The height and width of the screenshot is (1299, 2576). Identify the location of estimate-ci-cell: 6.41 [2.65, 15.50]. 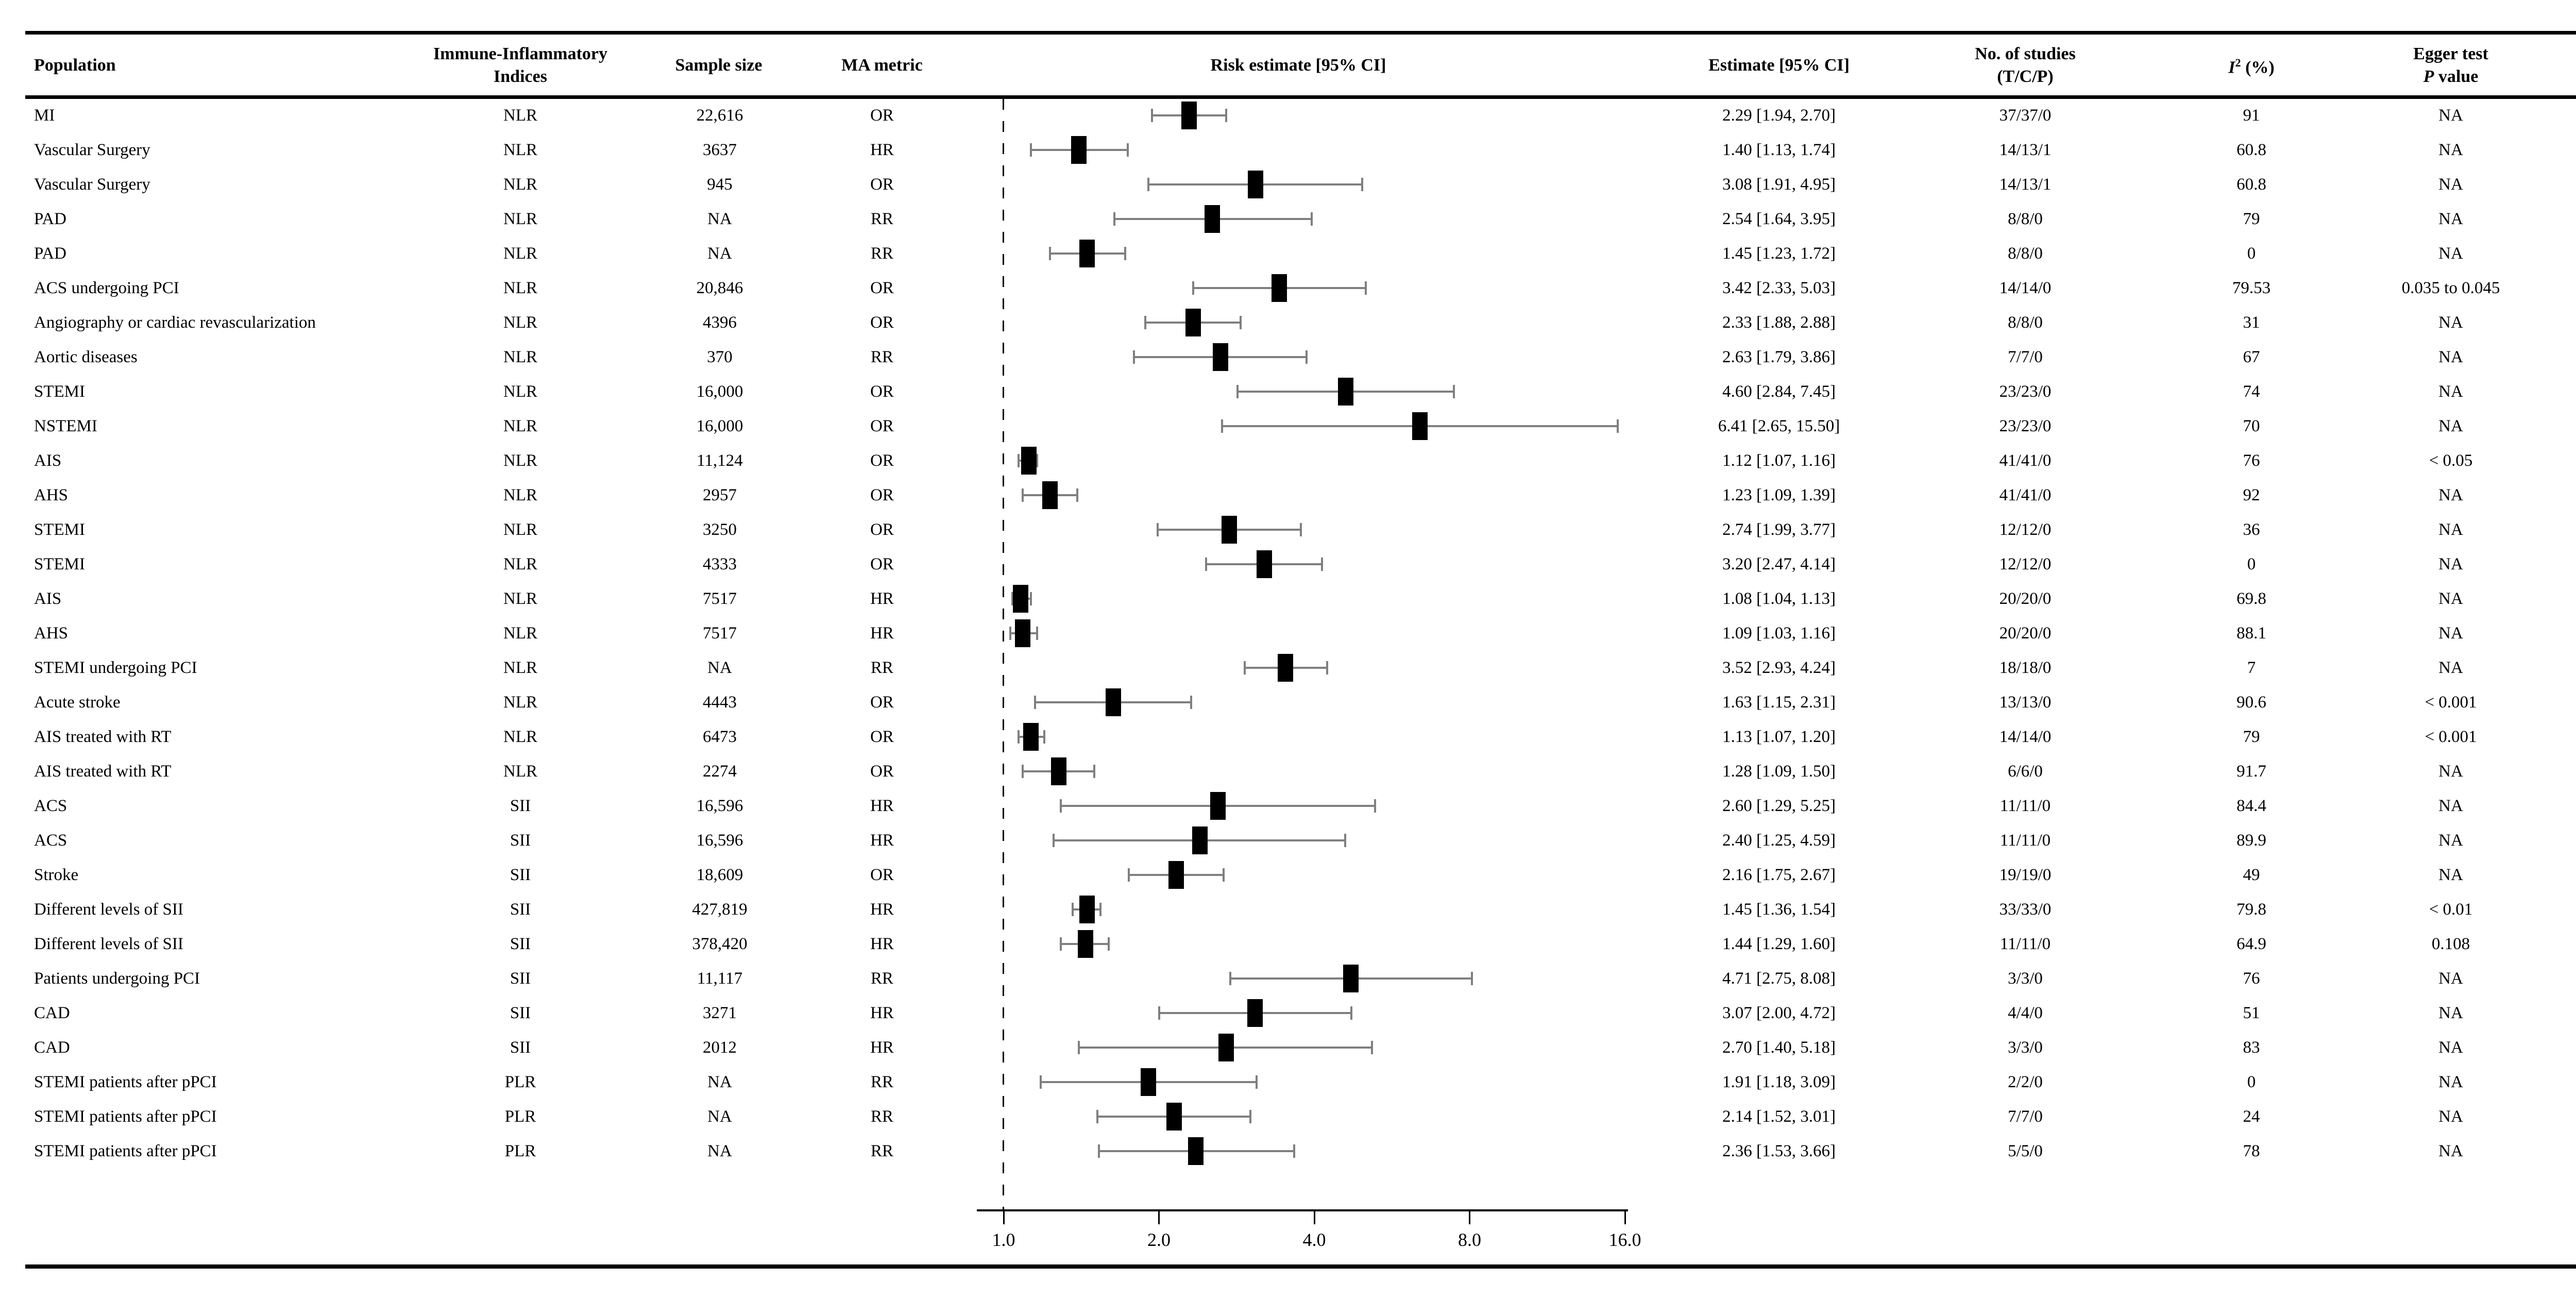
(1779, 426).